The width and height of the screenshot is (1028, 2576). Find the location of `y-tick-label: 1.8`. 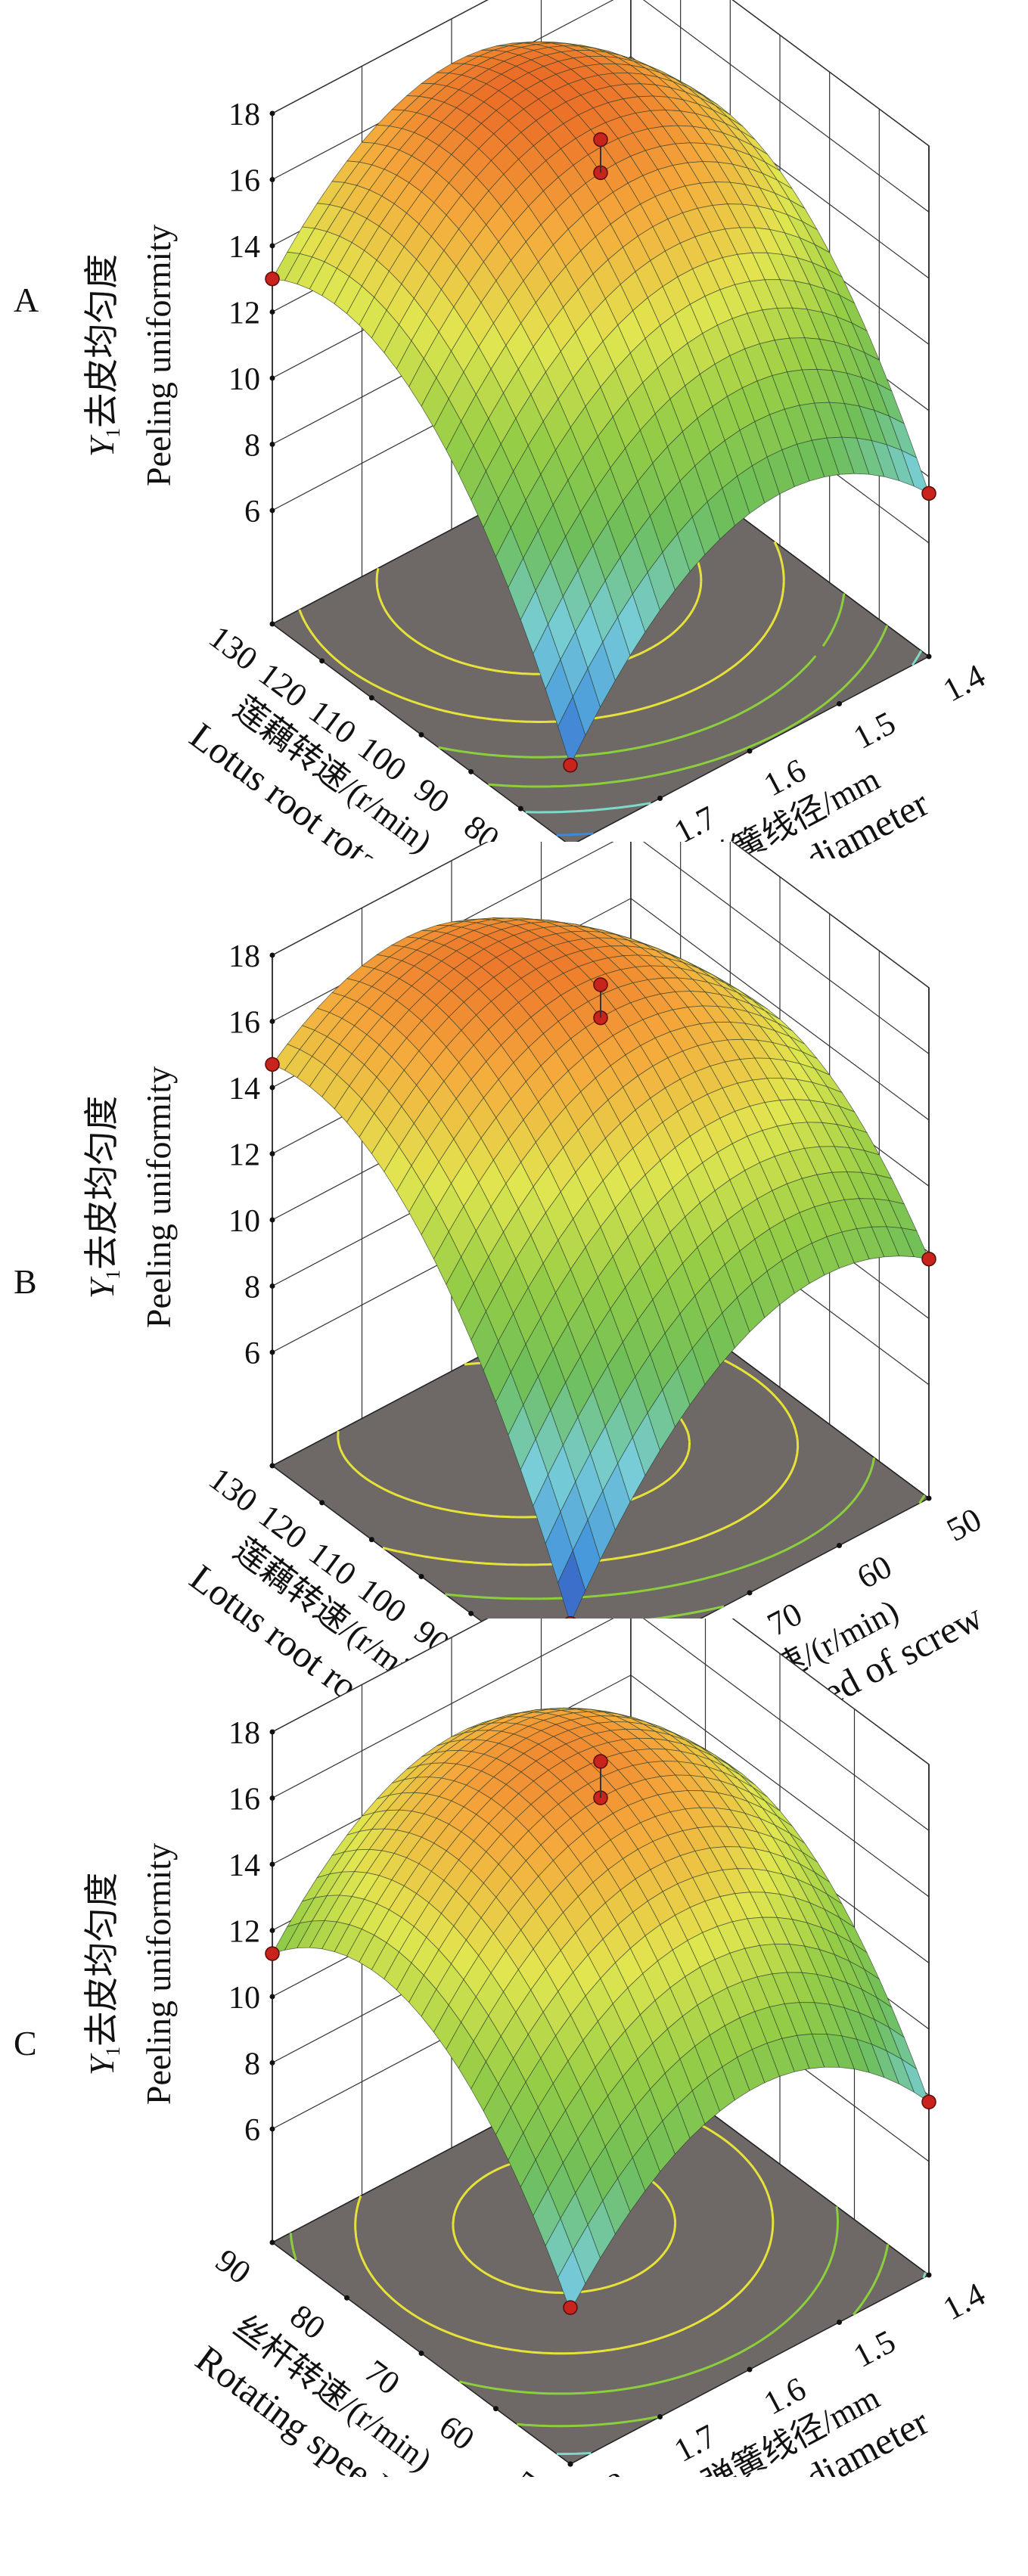

y-tick-label: 1.8 is located at coordinates (606, 2470).